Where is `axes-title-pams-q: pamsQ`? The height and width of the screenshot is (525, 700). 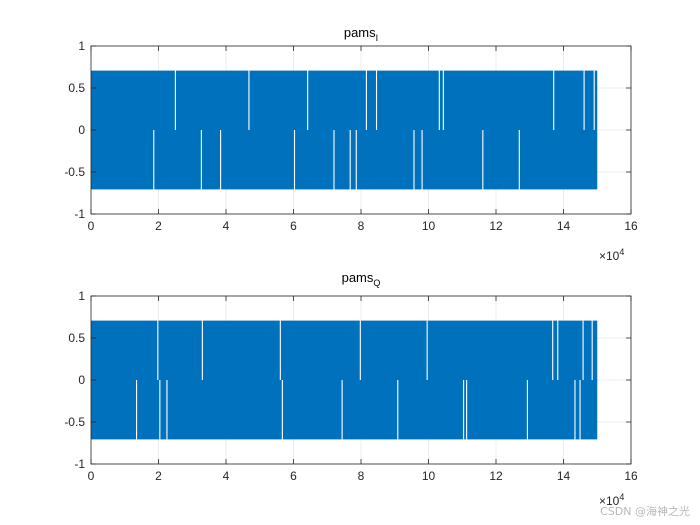 axes-title-pams-q: pamsQ is located at coordinates (361, 279).